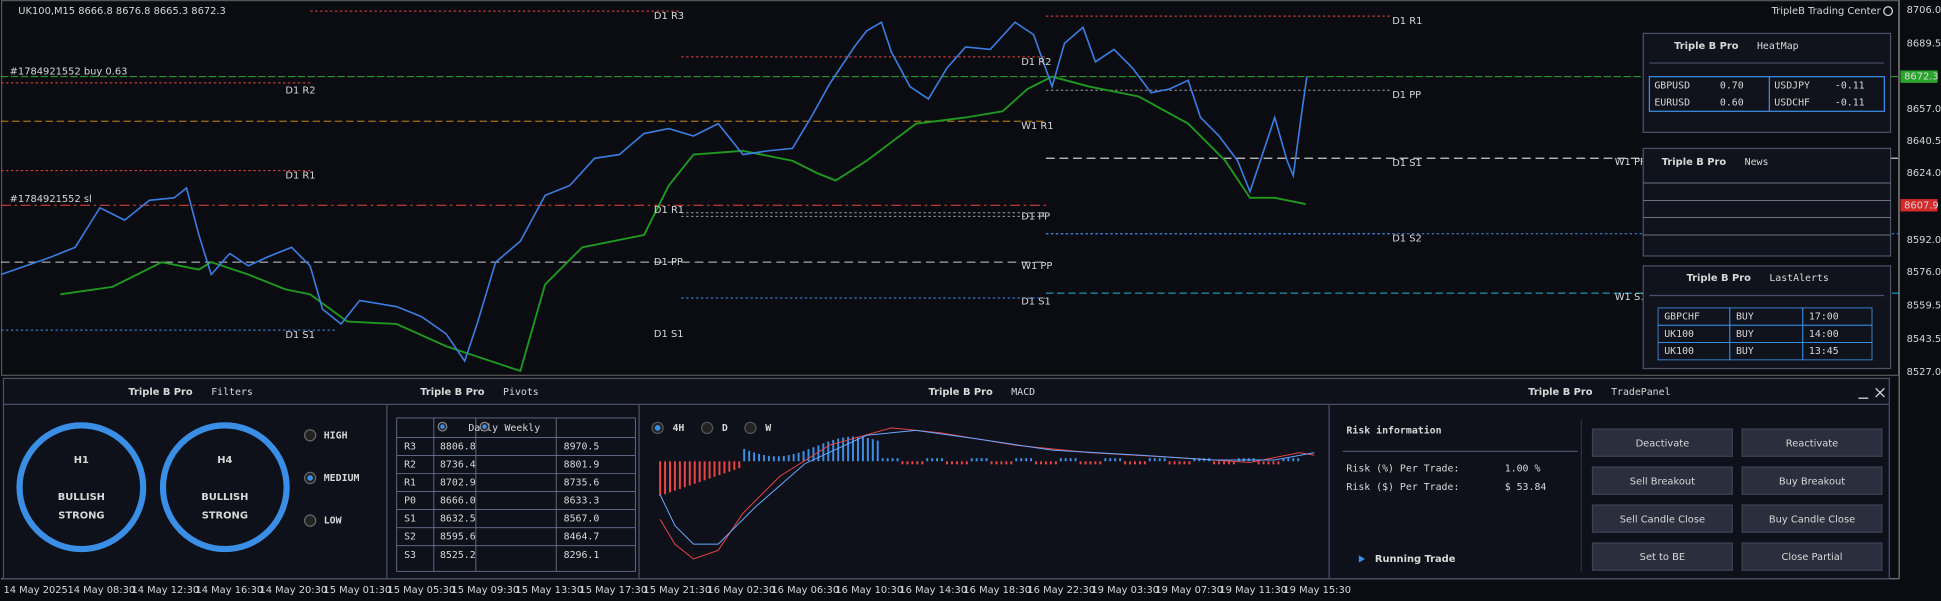 Image resolution: width=1941 pixels, height=601 pixels. What do you see at coordinates (1792, 103) in the screenshot?
I see `heatmap-cell: USDCHF` at bounding box center [1792, 103].